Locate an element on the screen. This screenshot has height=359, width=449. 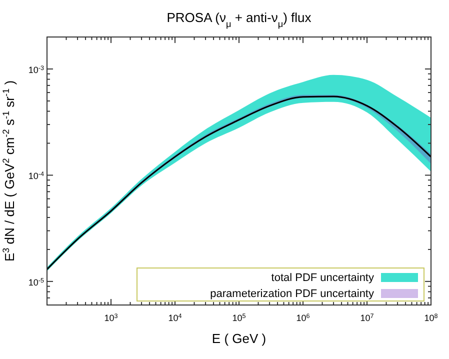
legend-label: total PDF uncertainty is located at coordinates (322, 278).